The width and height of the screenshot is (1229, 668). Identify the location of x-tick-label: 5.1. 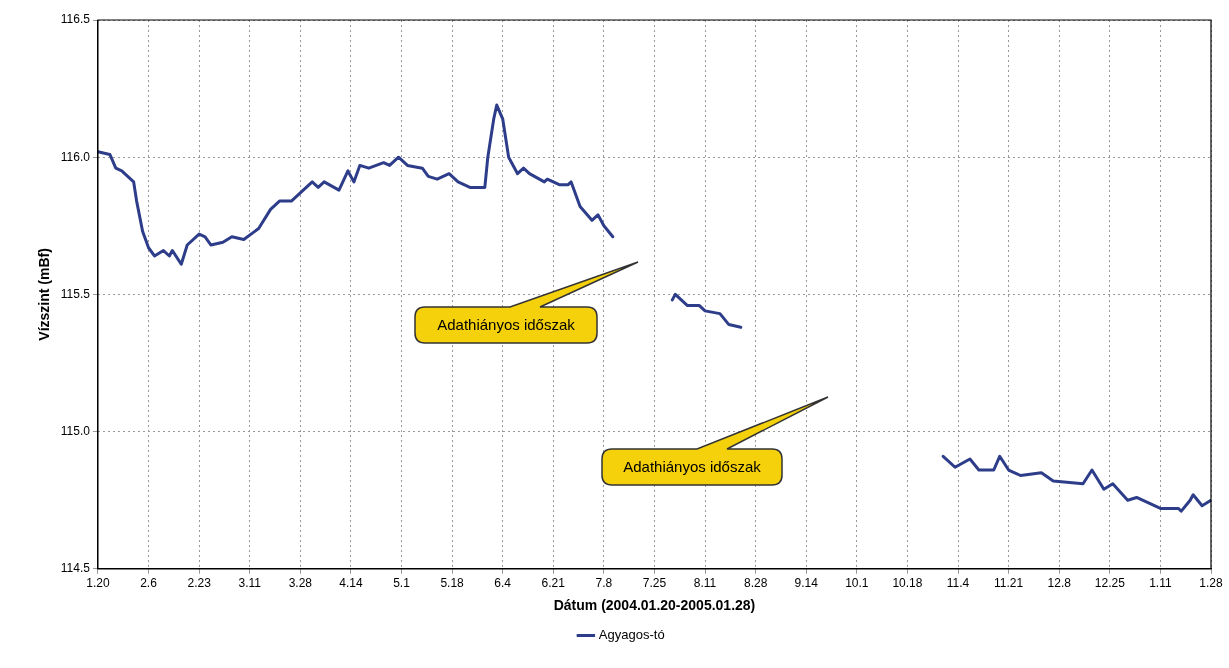
(402, 583).